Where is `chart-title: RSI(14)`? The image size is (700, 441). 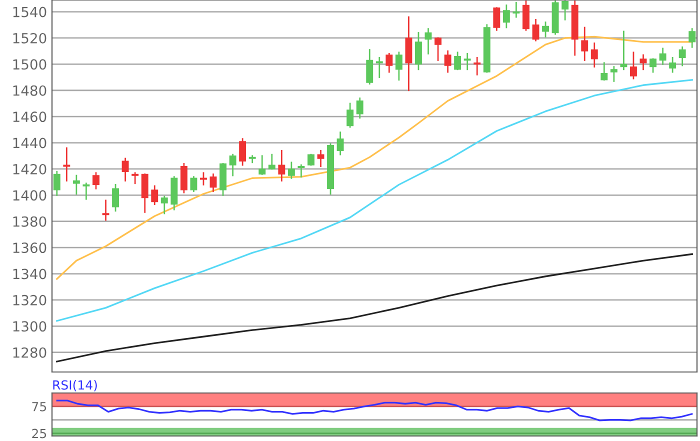
chart-title: RSI(14) is located at coordinates (75, 386).